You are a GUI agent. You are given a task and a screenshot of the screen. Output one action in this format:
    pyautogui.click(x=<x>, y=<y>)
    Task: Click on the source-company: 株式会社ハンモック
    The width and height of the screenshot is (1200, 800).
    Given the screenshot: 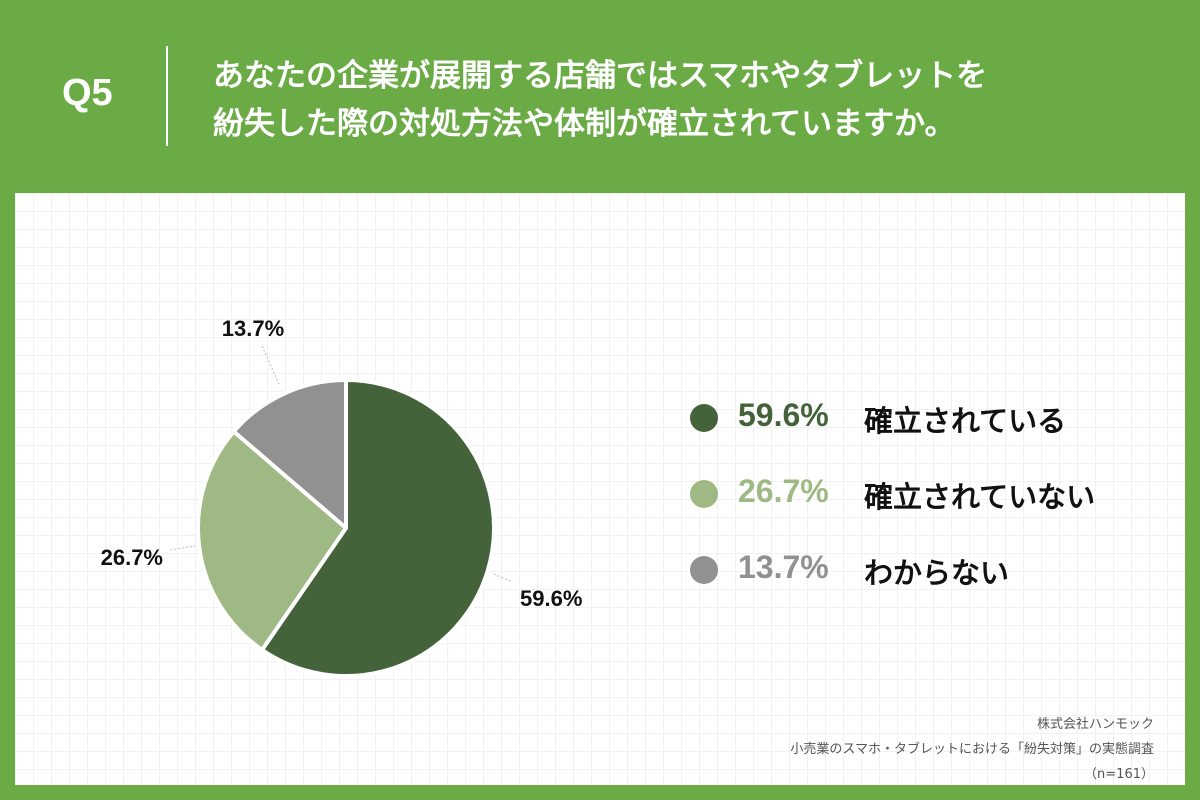 What is the action you would take?
    pyautogui.click(x=1095, y=724)
    